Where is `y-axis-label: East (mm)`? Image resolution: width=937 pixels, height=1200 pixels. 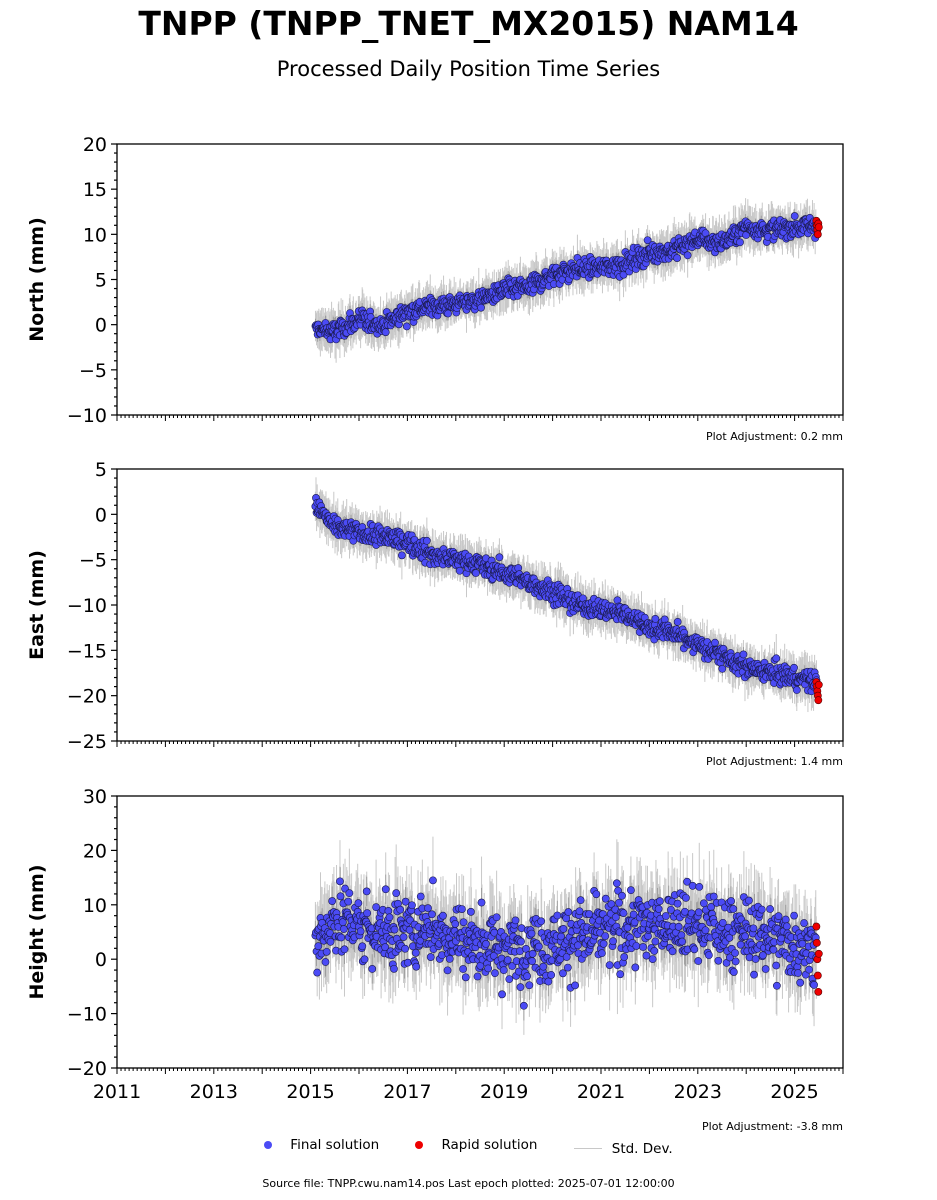
y-axis-label: East (mm) is located at coordinates (37, 605).